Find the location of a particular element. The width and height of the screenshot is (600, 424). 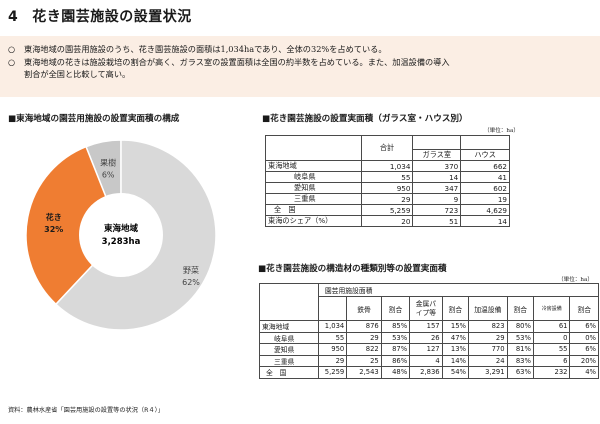

cell-house: 4,629 is located at coordinates (485, 210).